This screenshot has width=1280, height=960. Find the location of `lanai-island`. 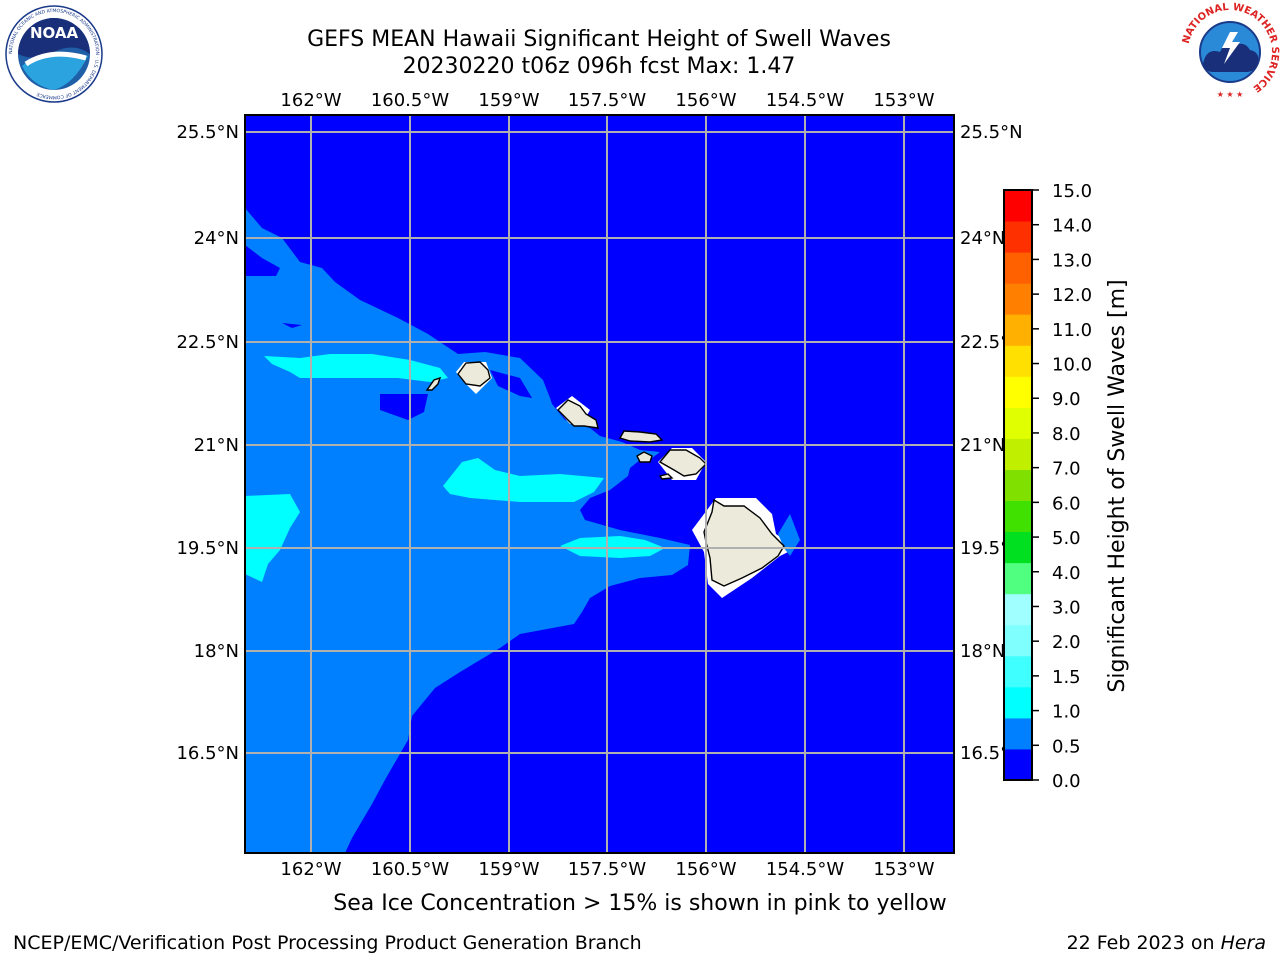

lanai-island is located at coordinates (644, 457).